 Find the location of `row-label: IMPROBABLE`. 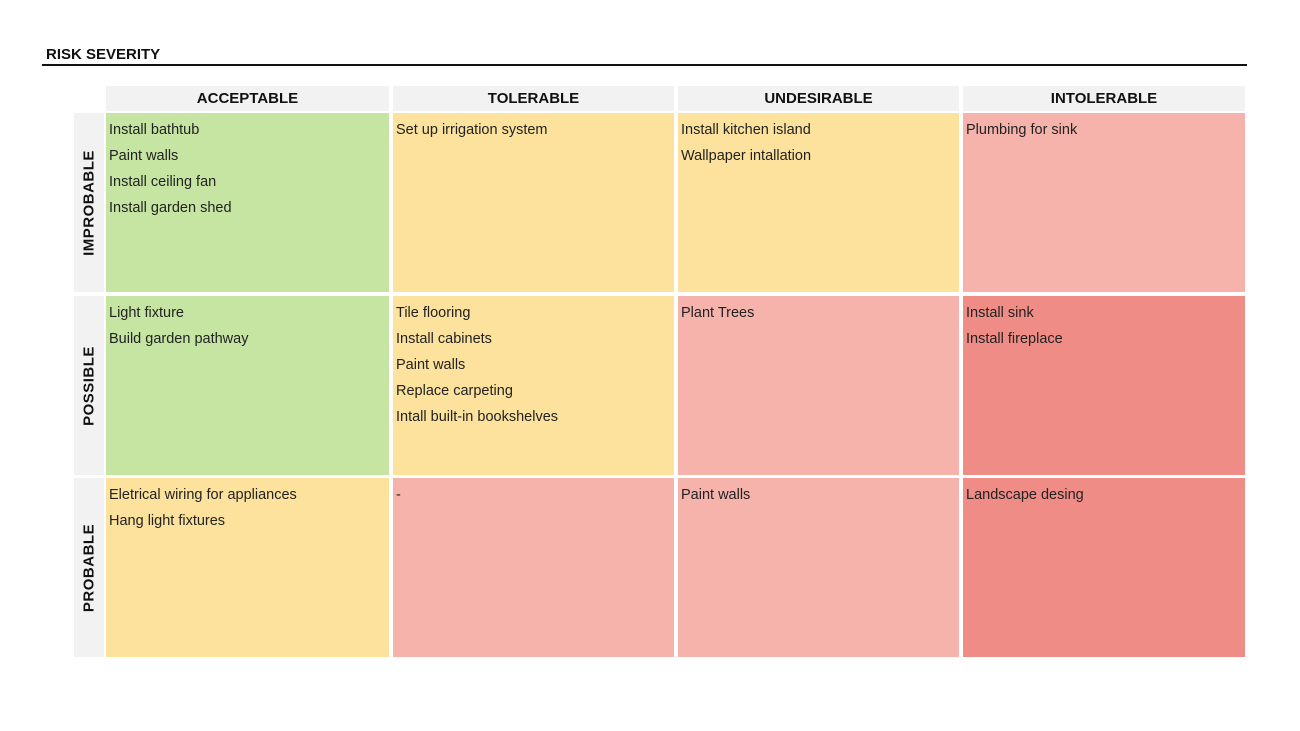

row-label: IMPROBABLE is located at coordinates (89, 202).